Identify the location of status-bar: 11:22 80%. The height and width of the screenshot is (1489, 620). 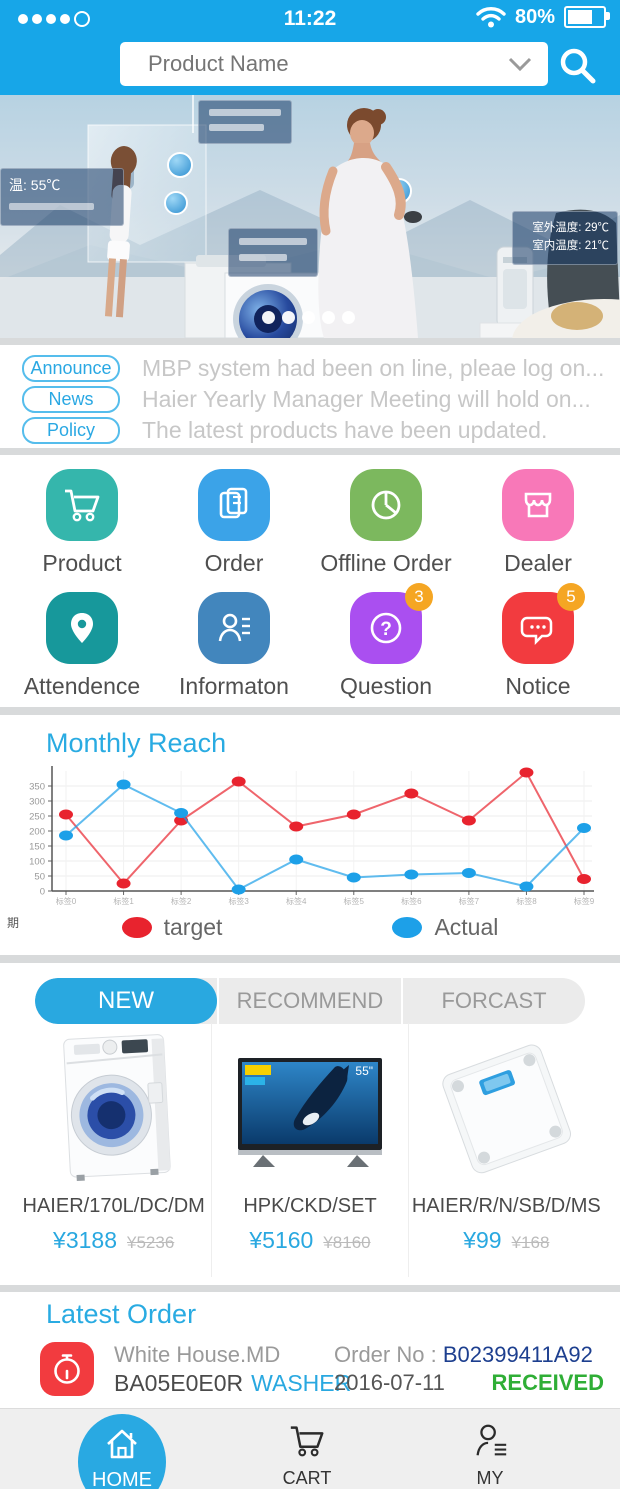
(310, 18).